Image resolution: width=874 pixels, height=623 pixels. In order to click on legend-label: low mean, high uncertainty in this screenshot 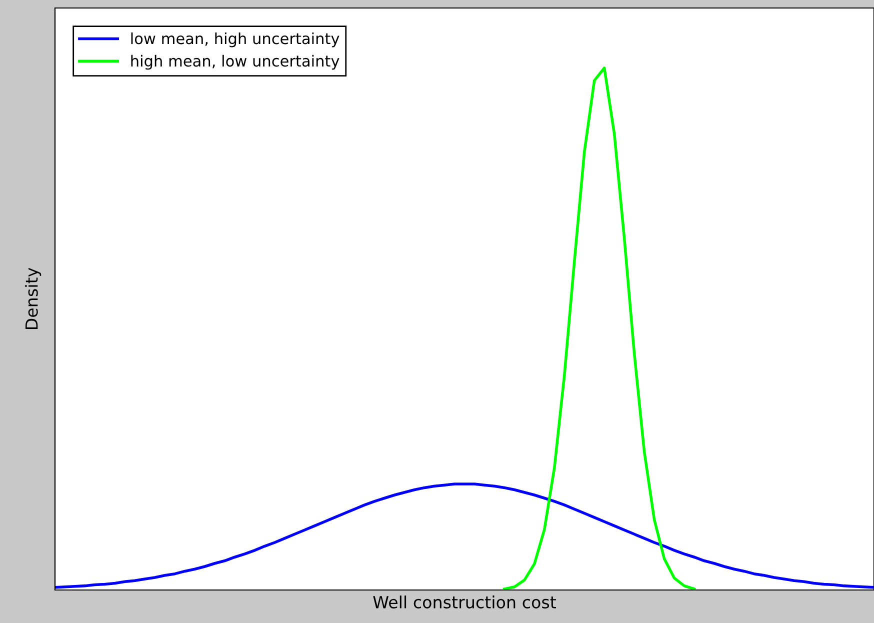, I will do `click(235, 40)`.